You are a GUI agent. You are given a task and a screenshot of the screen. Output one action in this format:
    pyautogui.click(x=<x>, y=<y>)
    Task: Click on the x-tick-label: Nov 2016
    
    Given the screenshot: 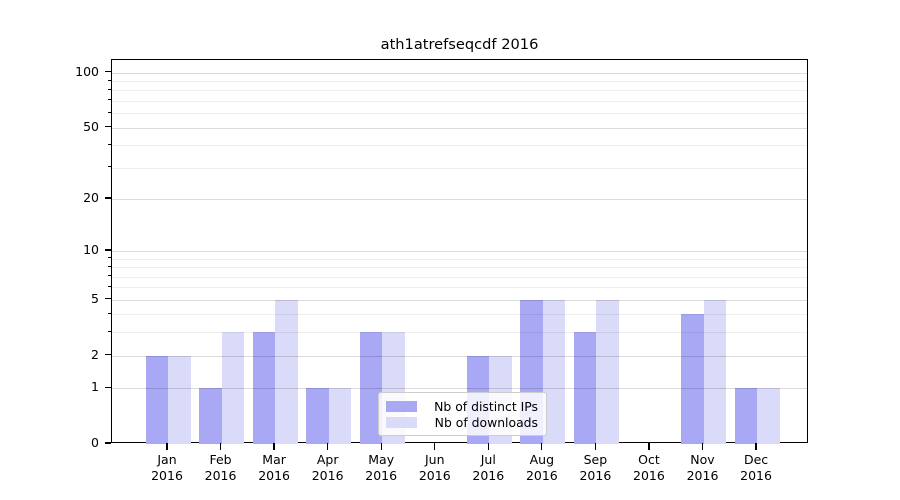 What is the action you would take?
    pyautogui.click(x=703, y=467)
    